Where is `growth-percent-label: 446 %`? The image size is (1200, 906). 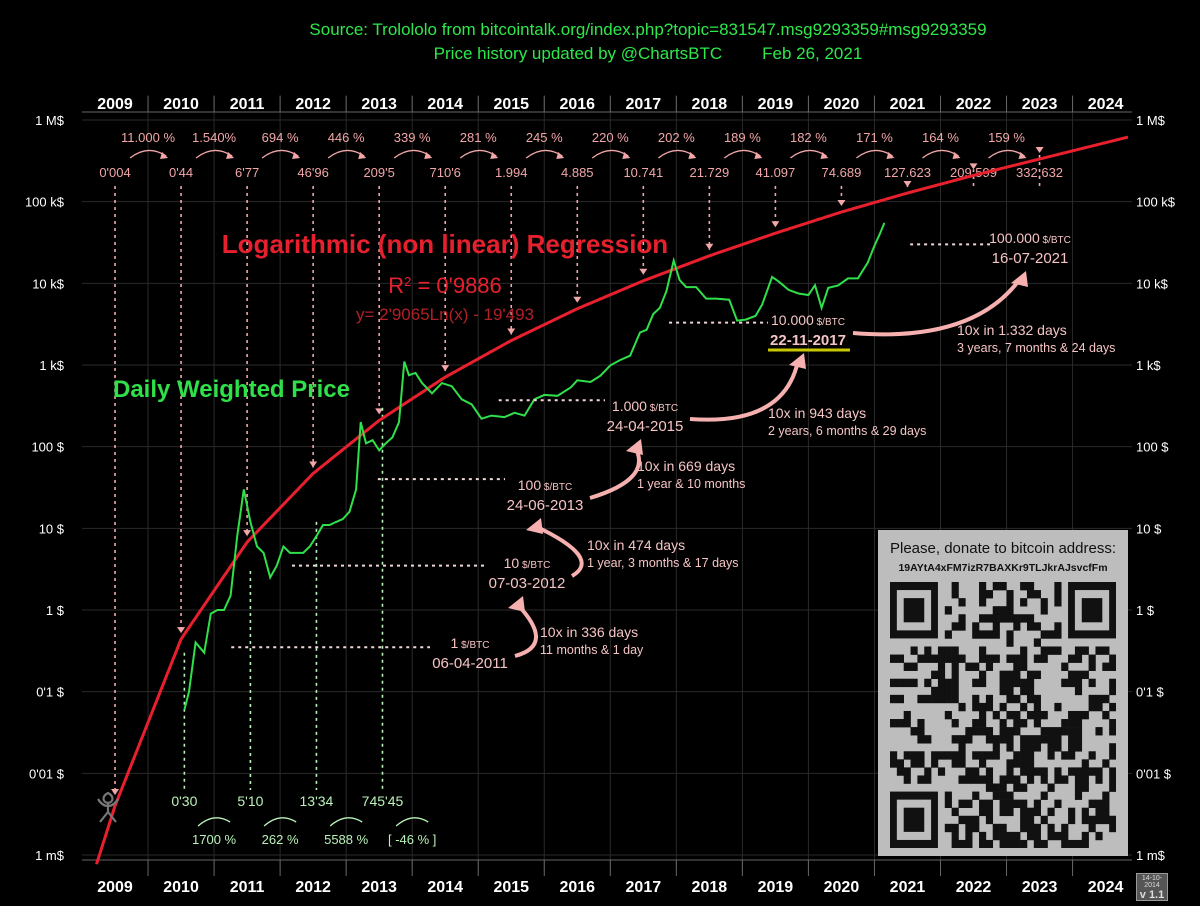 growth-percent-label: 446 % is located at coordinates (346, 137).